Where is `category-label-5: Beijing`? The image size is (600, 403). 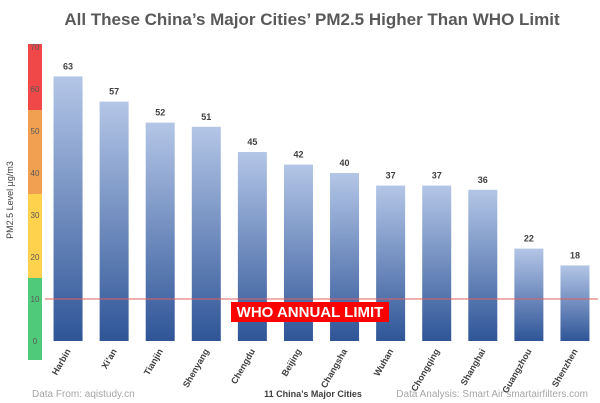 category-label-5: Beijing is located at coordinates (292, 362).